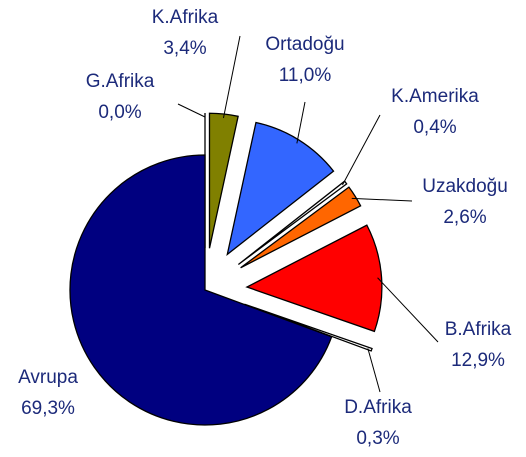 The height and width of the screenshot is (457, 526). I want to click on slice-value-label: 11,0%, so click(305, 75).